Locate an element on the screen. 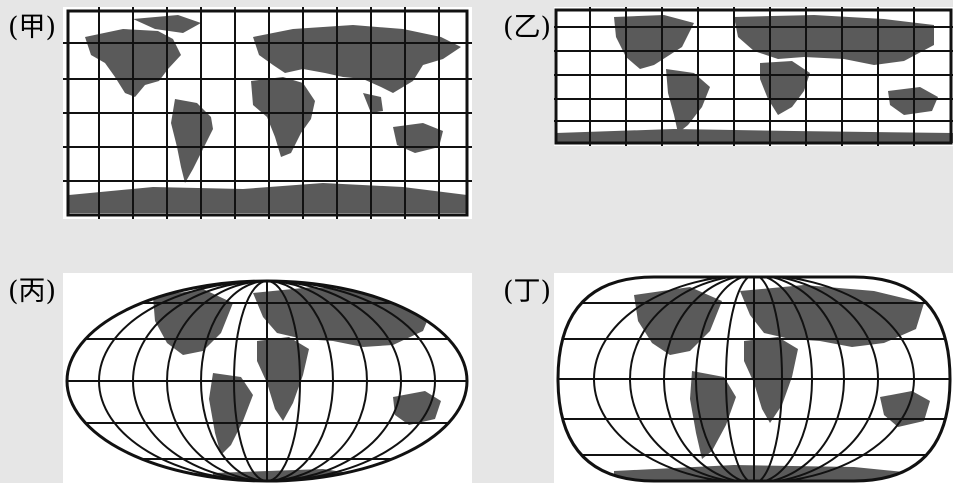  map-label-ding: (丁) is located at coordinates (527, 291).